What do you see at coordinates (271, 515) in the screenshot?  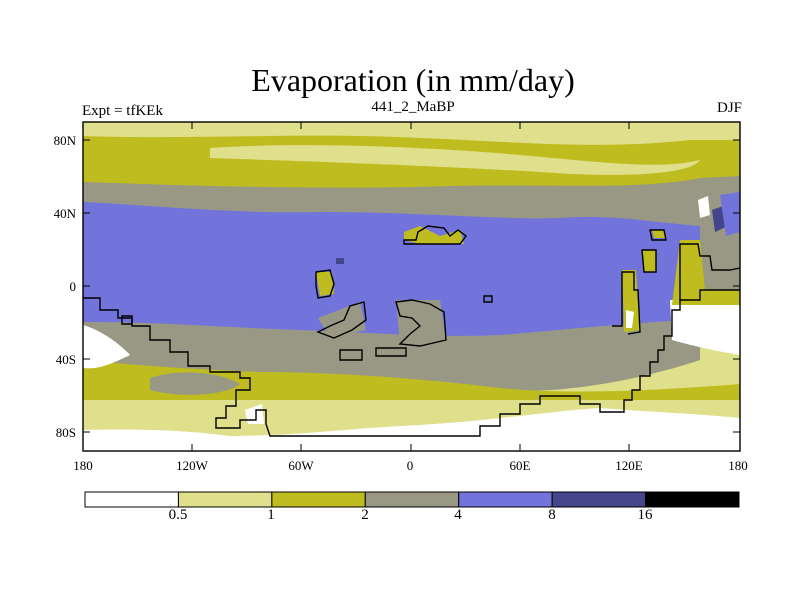 I see `colorbar-label-1: 1` at bounding box center [271, 515].